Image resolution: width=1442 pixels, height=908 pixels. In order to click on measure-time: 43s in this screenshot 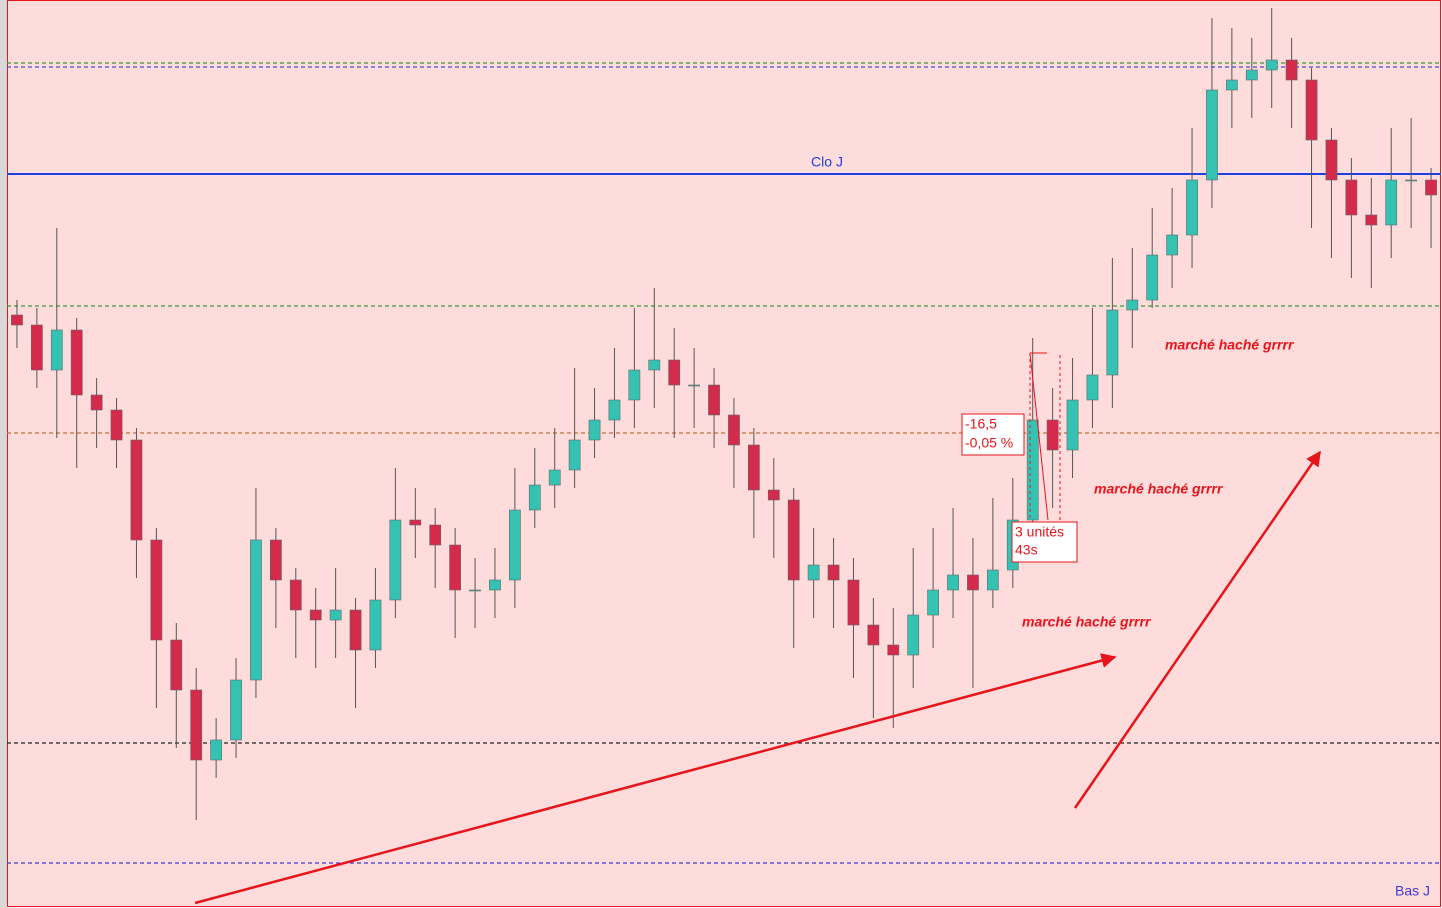, I will do `click(1026, 550)`.